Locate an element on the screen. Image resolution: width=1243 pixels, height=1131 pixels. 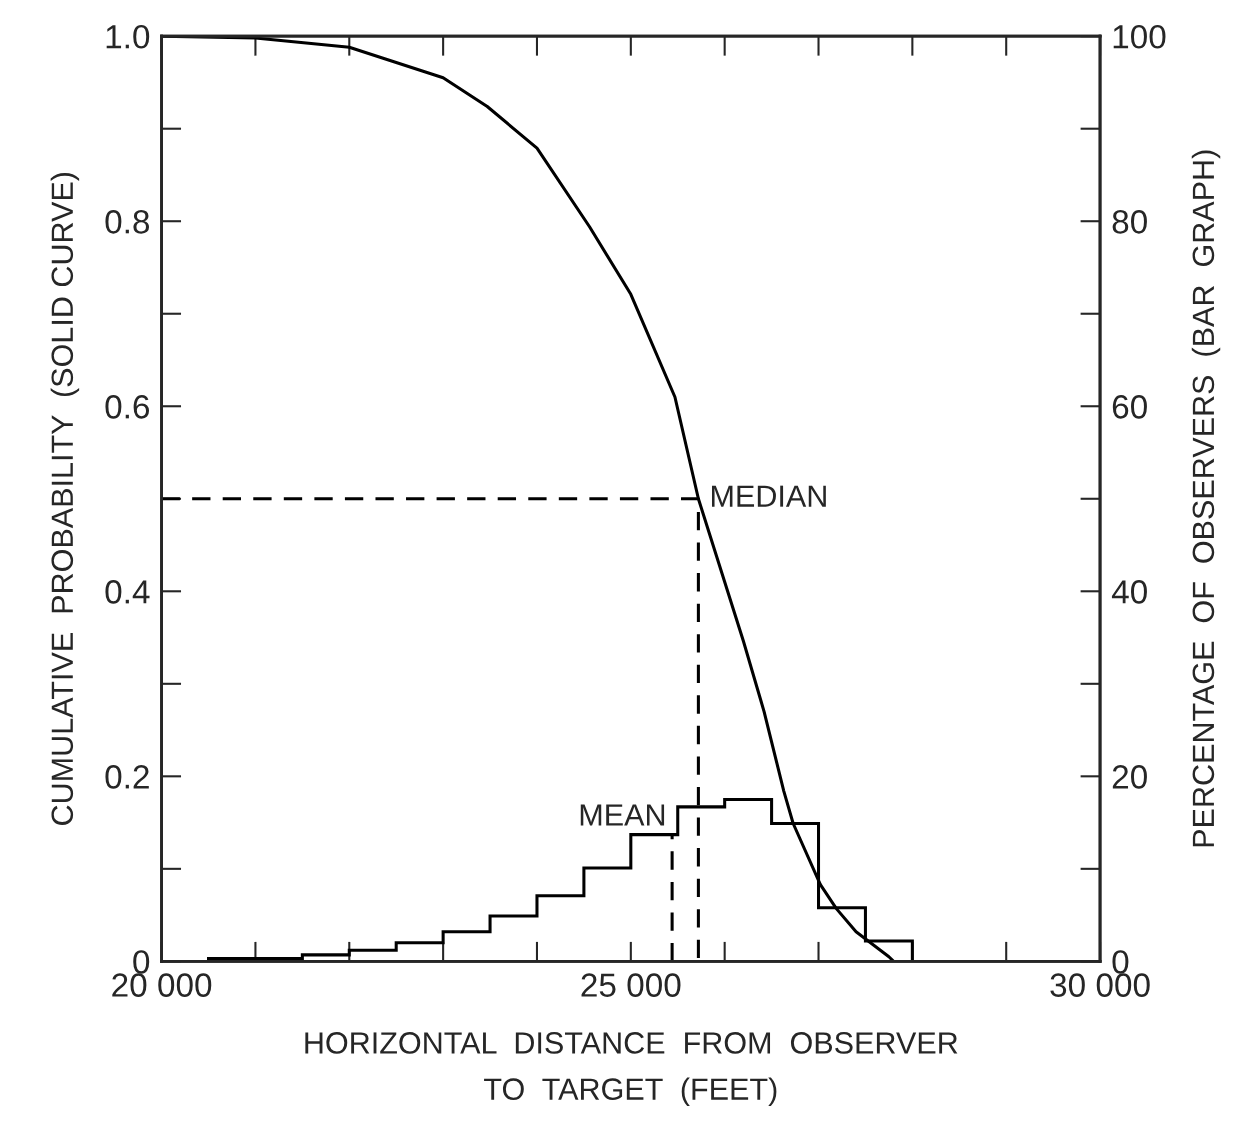
x-axis-title: HORIZONTAL DISTANCE FROM OBSERVER TO TARGET (FEET) is located at coordinates (631, 1069).